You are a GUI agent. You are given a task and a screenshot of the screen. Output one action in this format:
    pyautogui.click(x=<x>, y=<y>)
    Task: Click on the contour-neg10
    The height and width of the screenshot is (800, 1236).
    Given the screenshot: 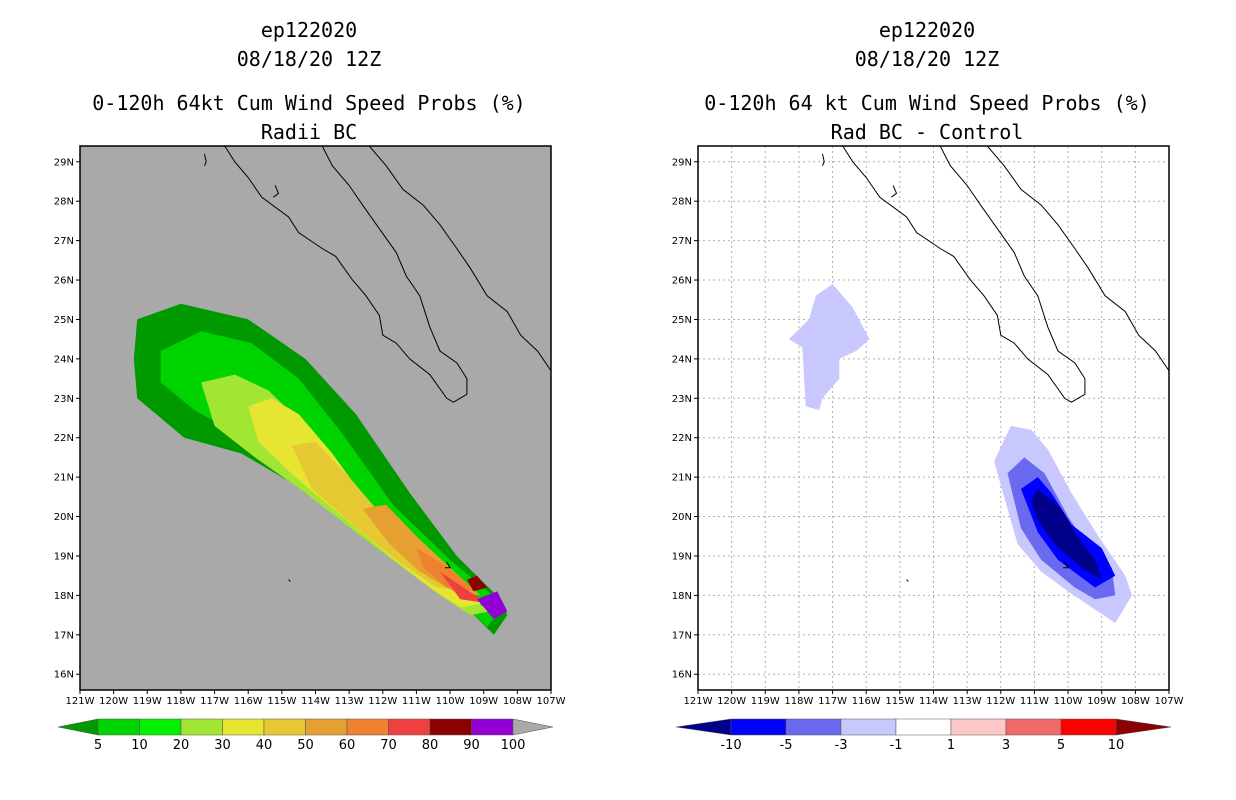 What is the action you would take?
    pyautogui.click(x=1066, y=534)
    